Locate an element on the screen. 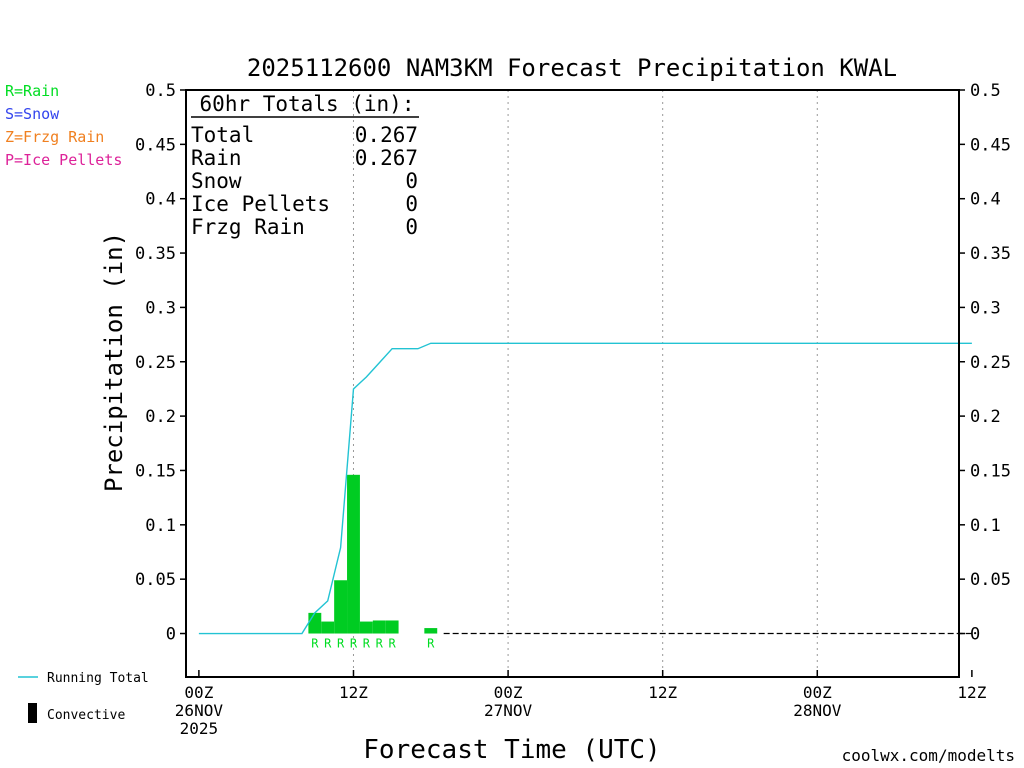  bar-label-3: R is located at coordinates (354, 644).